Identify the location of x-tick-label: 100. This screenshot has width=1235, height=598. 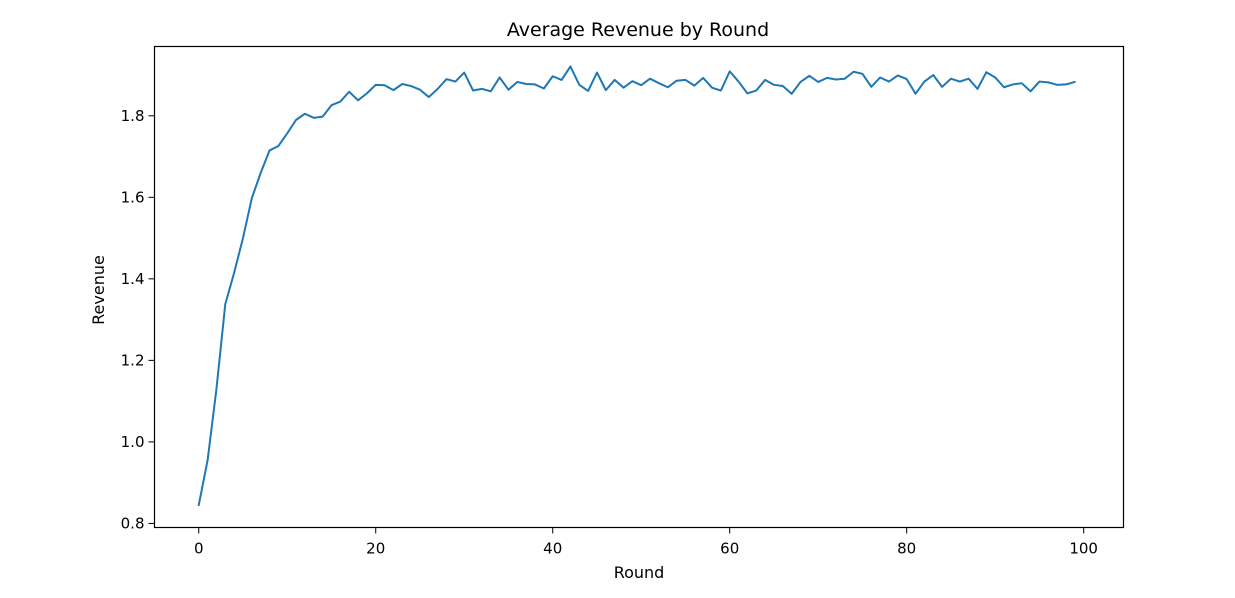
(1083, 549).